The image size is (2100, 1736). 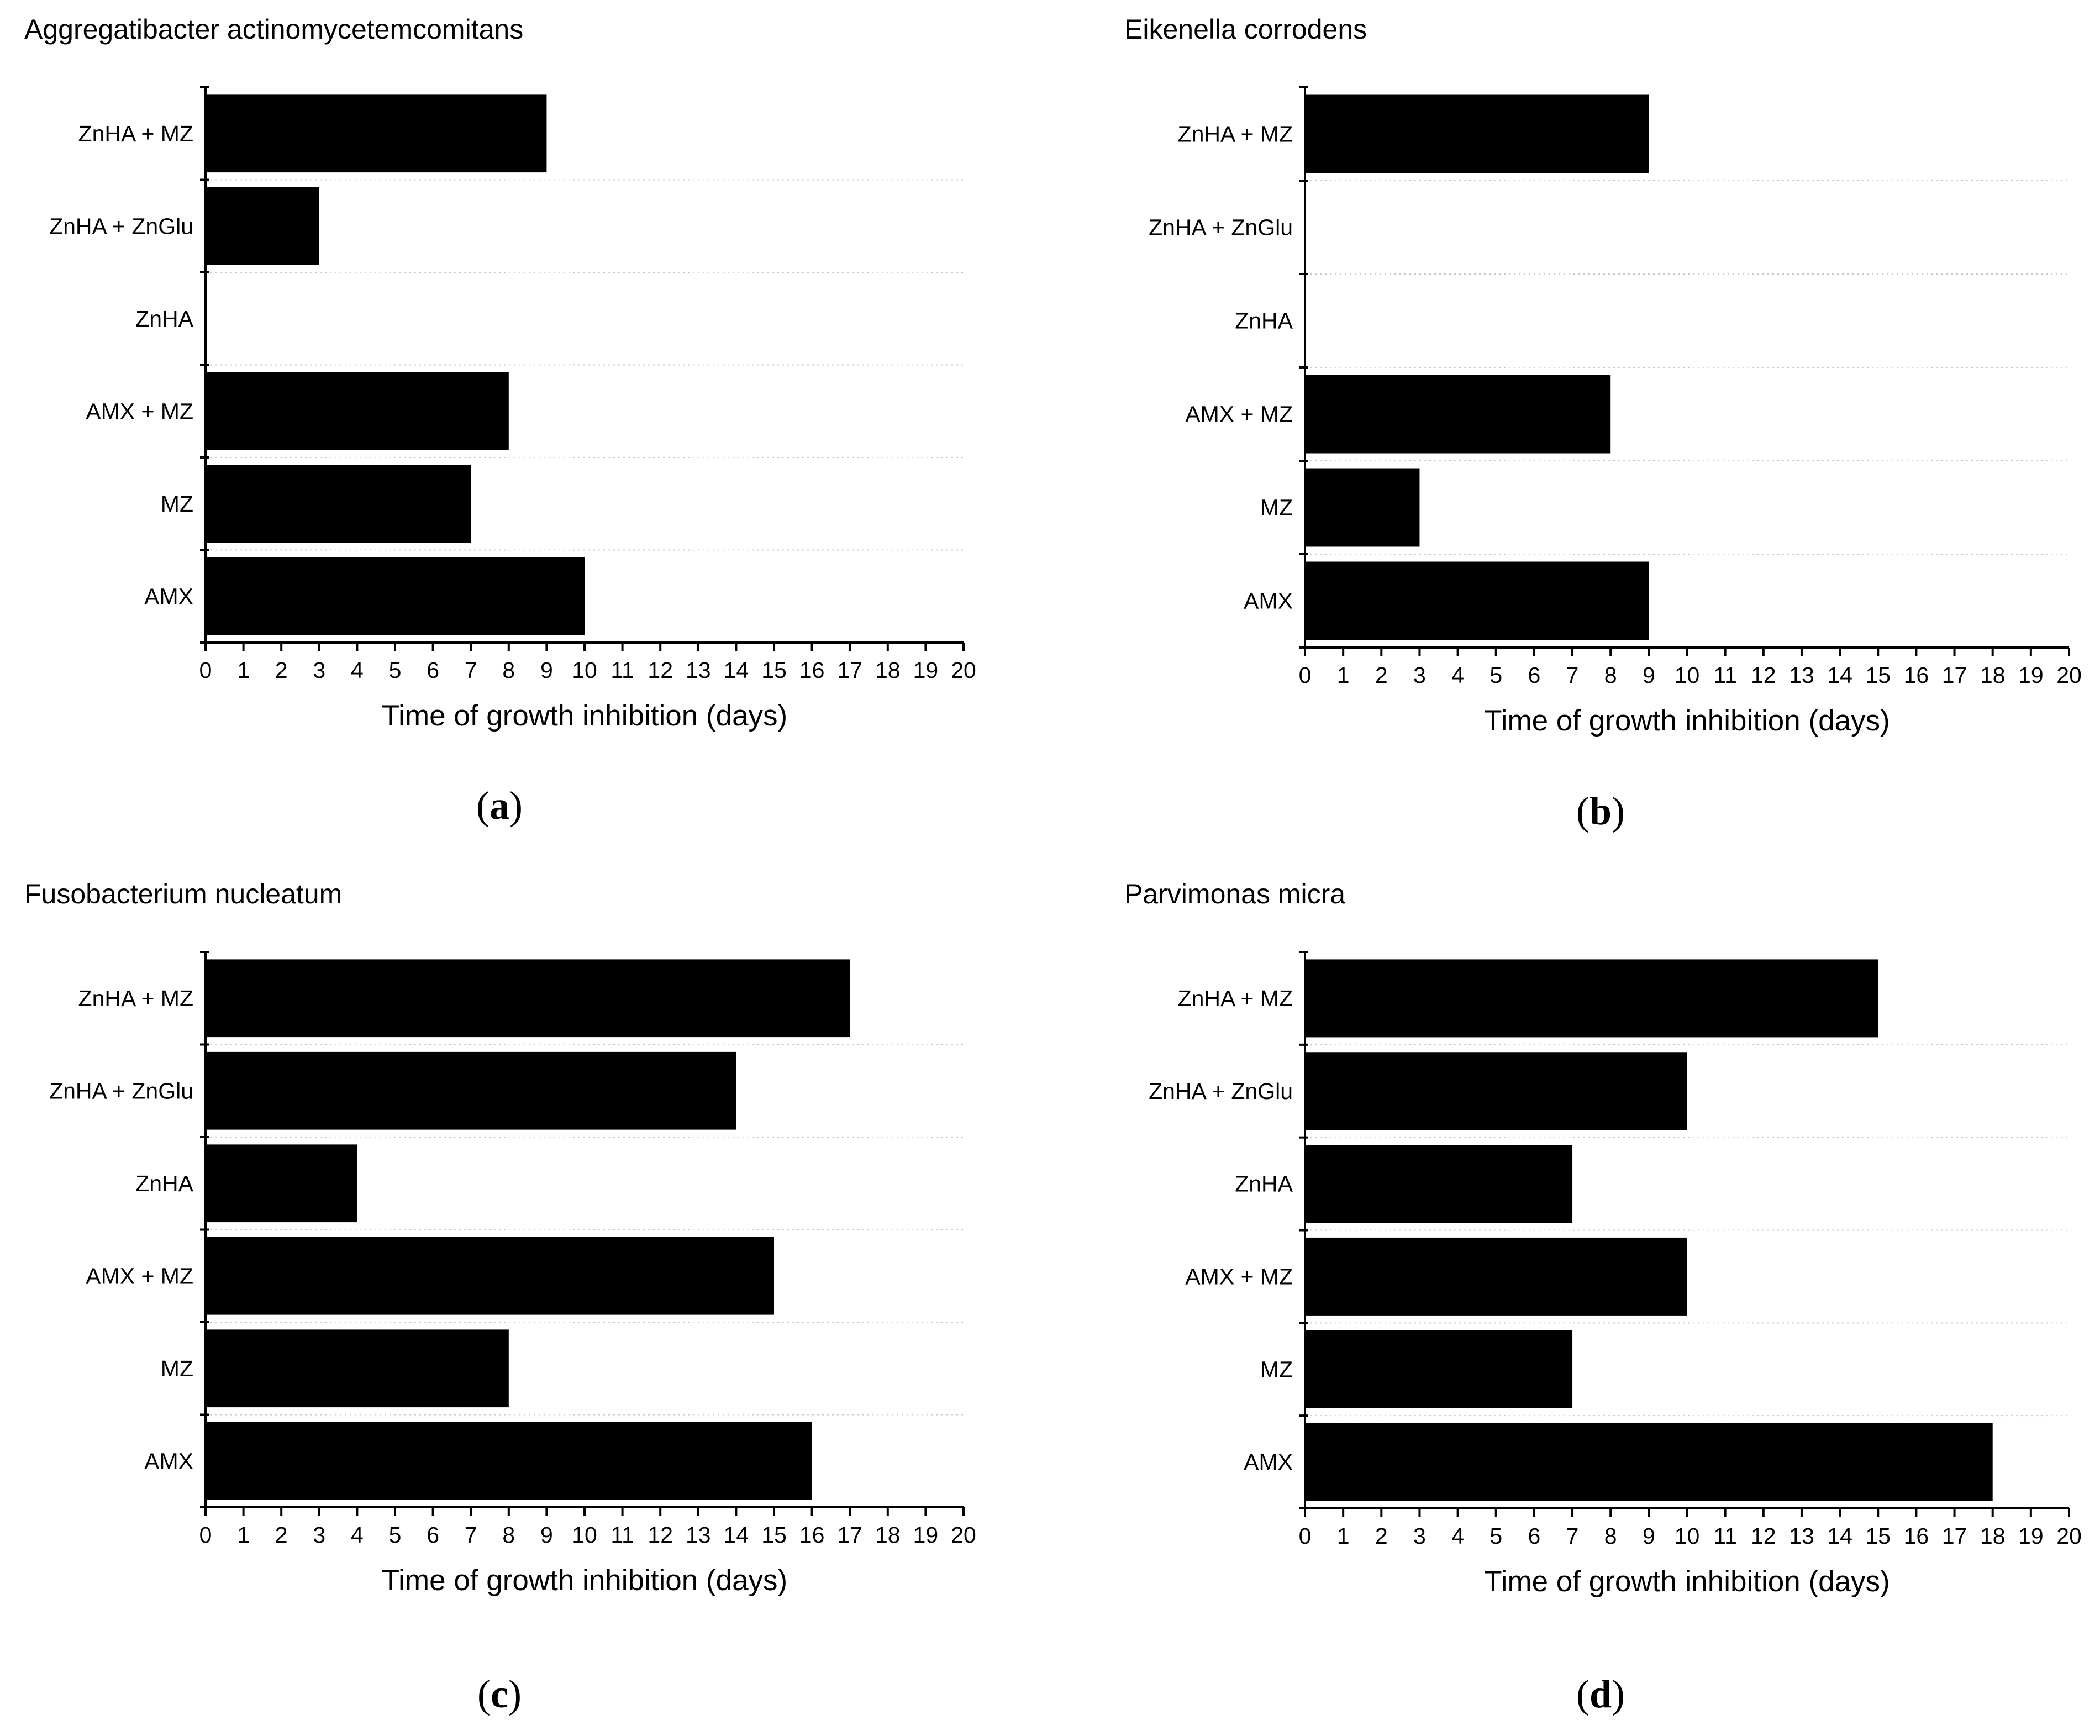 What do you see at coordinates (1601, 811) in the screenshot?
I see `panel-label: (b)` at bounding box center [1601, 811].